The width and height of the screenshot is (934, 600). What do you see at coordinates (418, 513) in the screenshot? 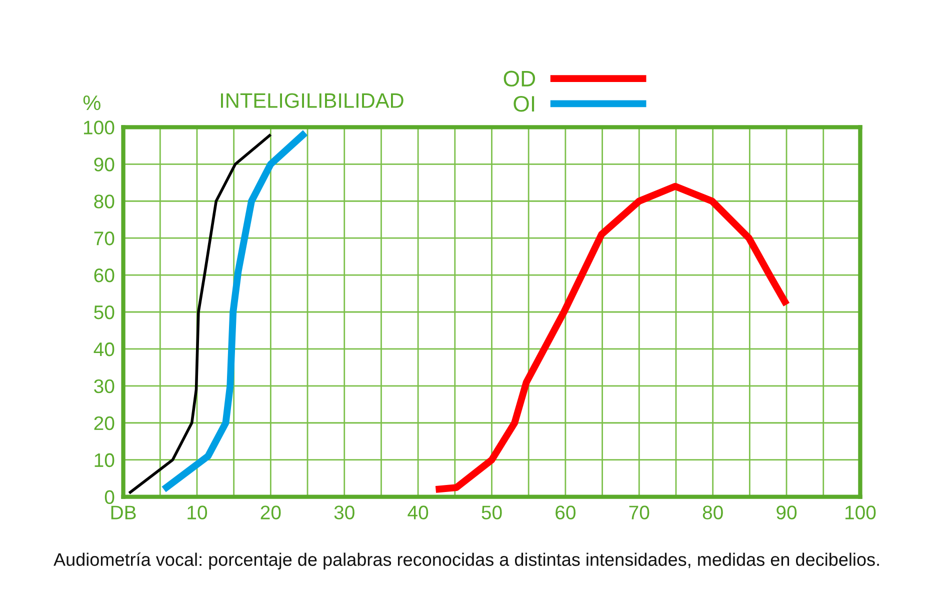
I see `x-tick-label: 40` at bounding box center [418, 513].